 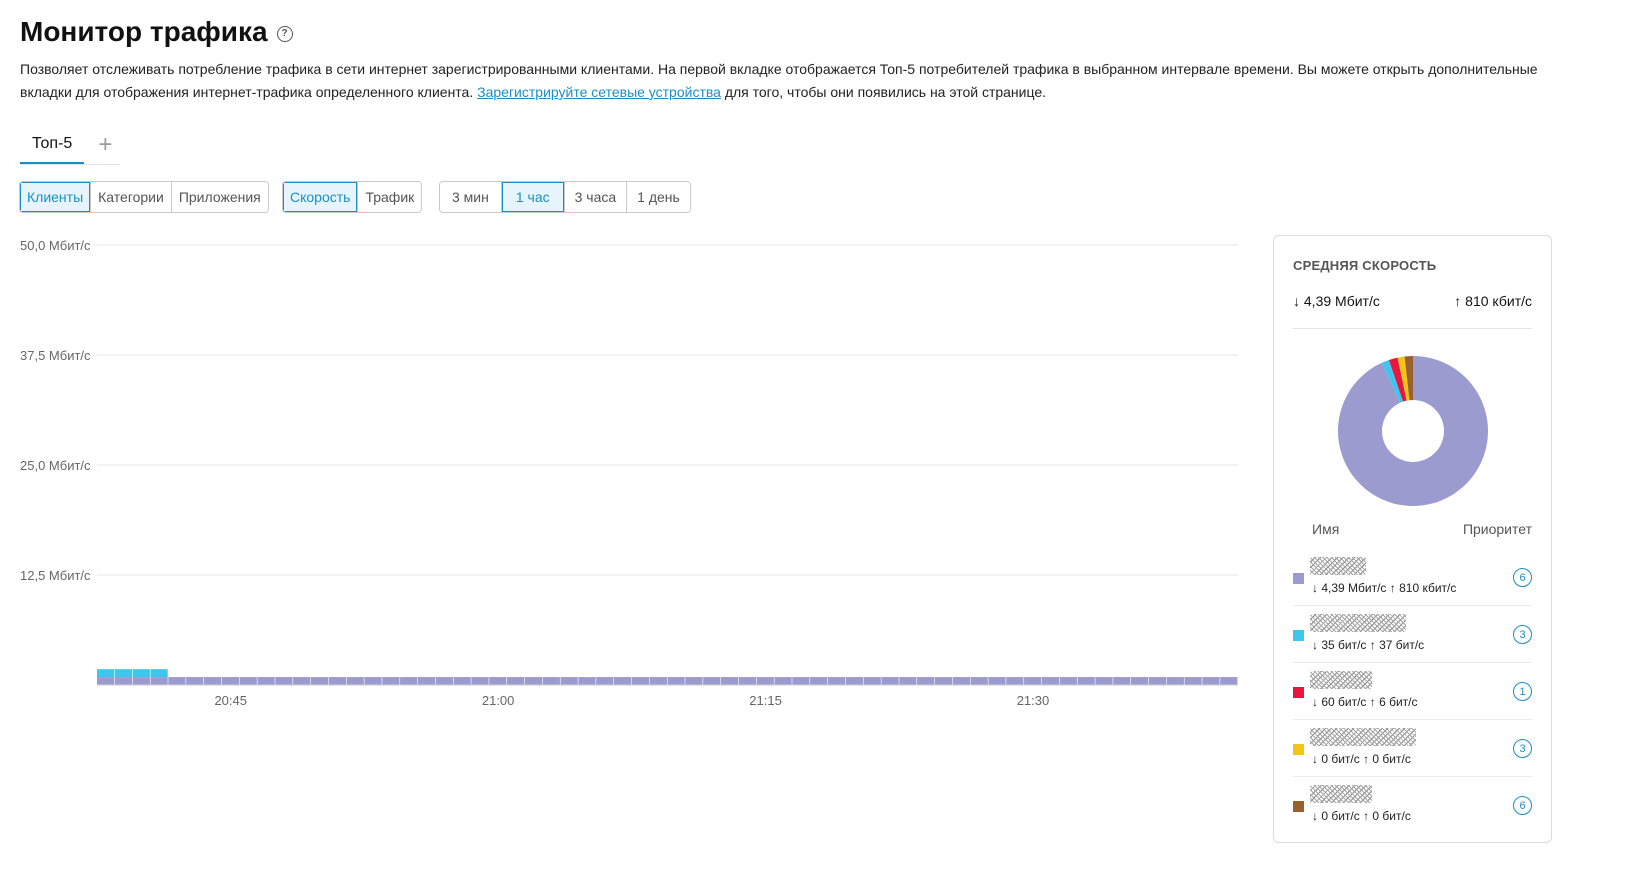 I want to click on tab-top5: Топ-5, so click(x=52, y=146).